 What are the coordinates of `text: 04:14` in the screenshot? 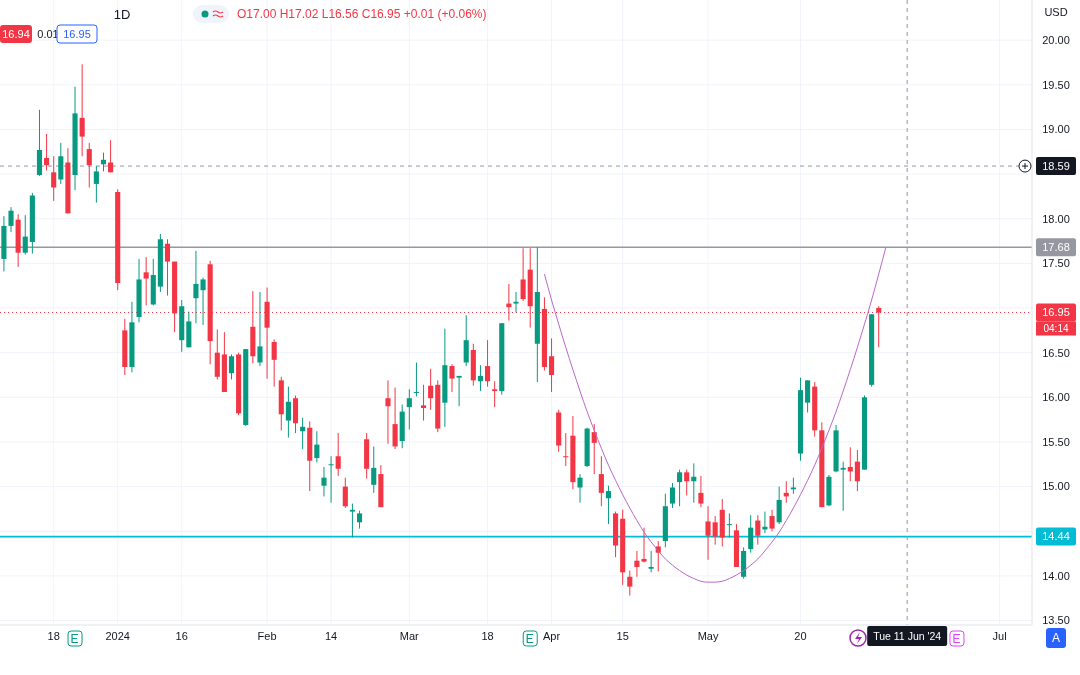 It's located at (1056, 328).